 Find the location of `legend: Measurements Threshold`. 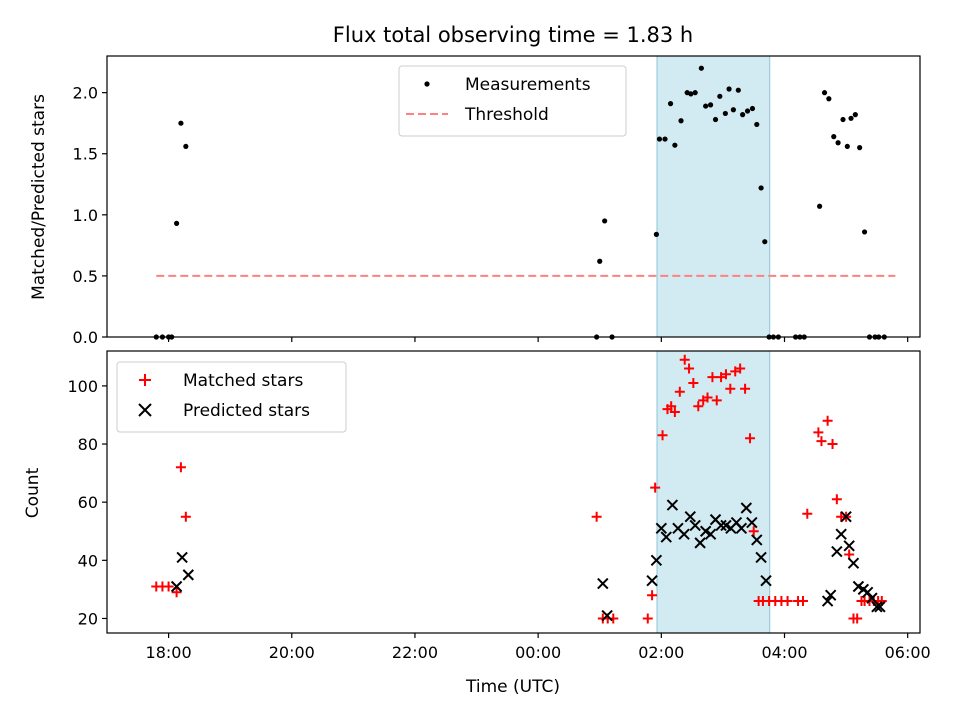

legend: Measurements Threshold is located at coordinates (512, 101).